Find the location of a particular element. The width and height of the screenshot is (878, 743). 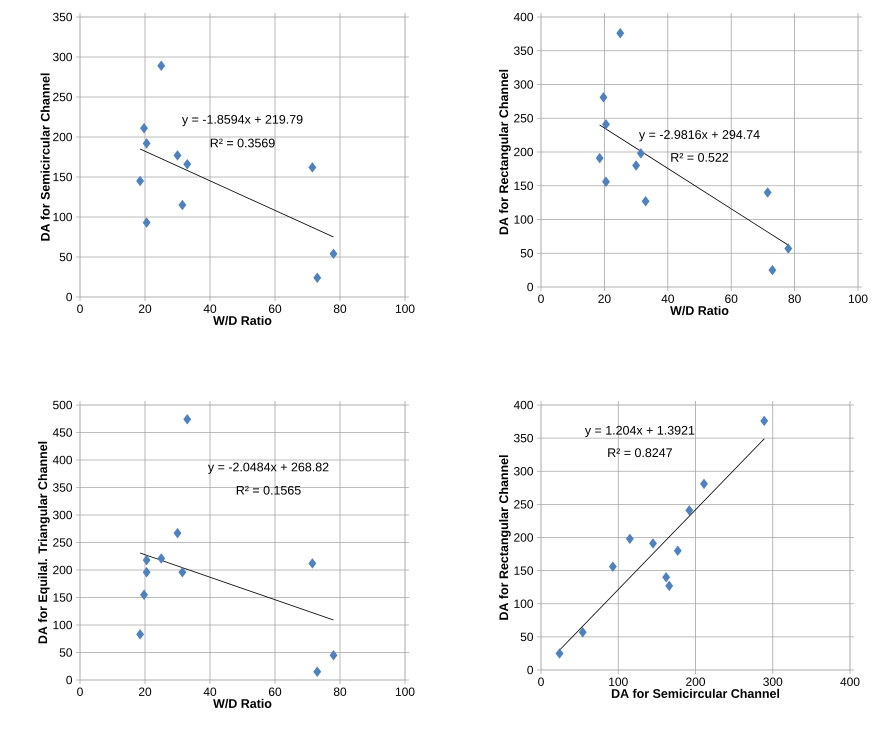

y-tick-label: 450 is located at coordinates (62, 432).